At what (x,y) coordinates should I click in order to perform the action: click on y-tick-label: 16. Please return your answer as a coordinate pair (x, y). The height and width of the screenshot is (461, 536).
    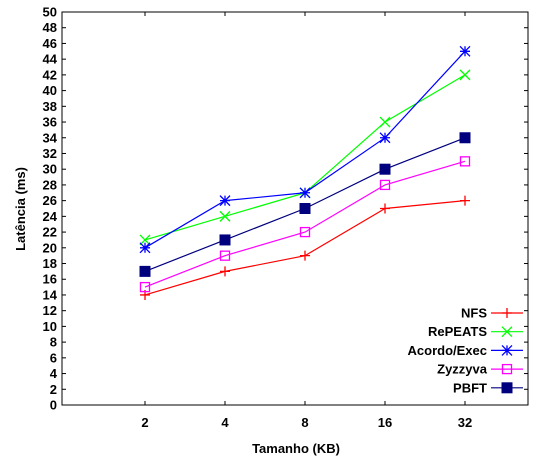
    Looking at the image, I should click on (50, 279).